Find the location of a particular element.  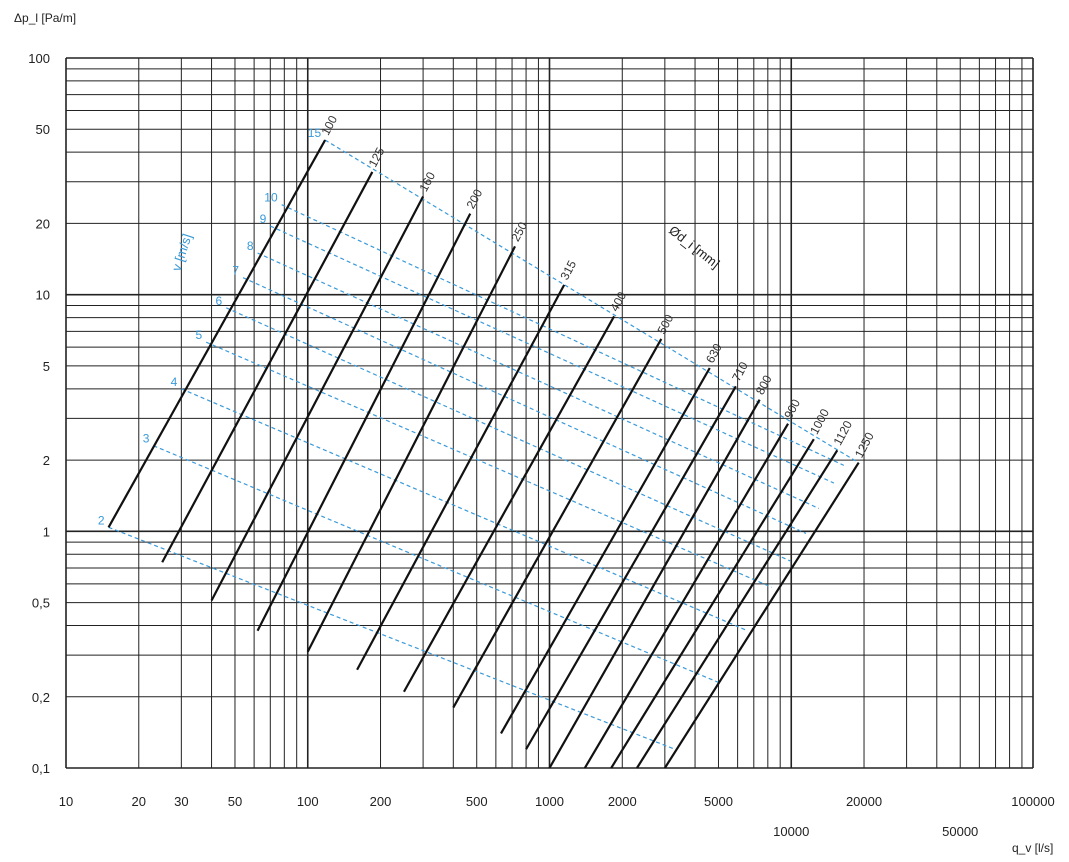

y-tick-label: 50 is located at coordinates (43, 129).